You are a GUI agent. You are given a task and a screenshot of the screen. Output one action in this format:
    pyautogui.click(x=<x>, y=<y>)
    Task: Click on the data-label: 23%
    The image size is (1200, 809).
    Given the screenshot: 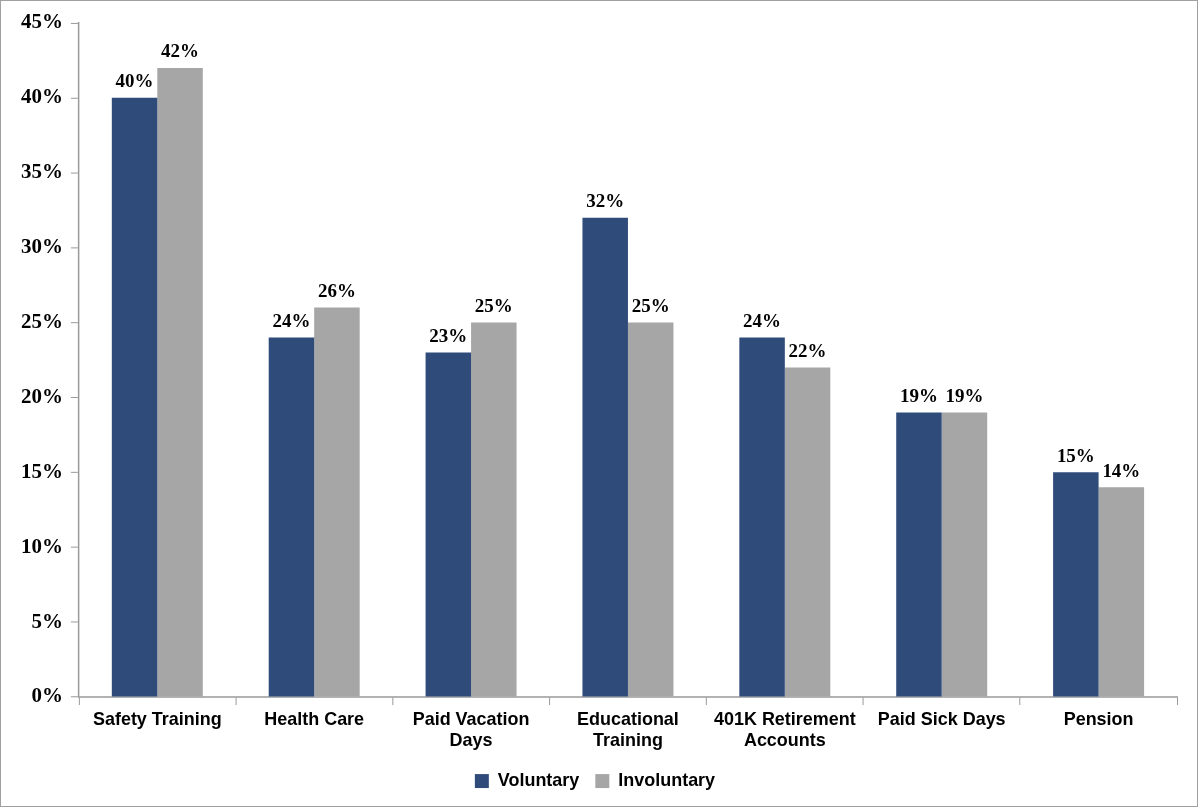 What is the action you would take?
    pyautogui.click(x=448, y=335)
    